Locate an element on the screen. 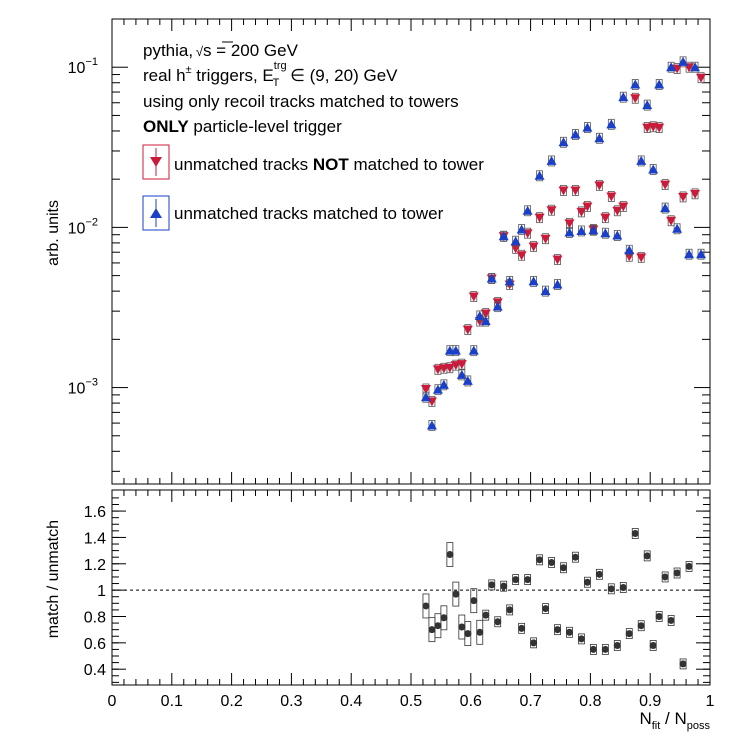 The height and width of the screenshot is (755, 748). x-tick-label: 0.9 is located at coordinates (650, 701).